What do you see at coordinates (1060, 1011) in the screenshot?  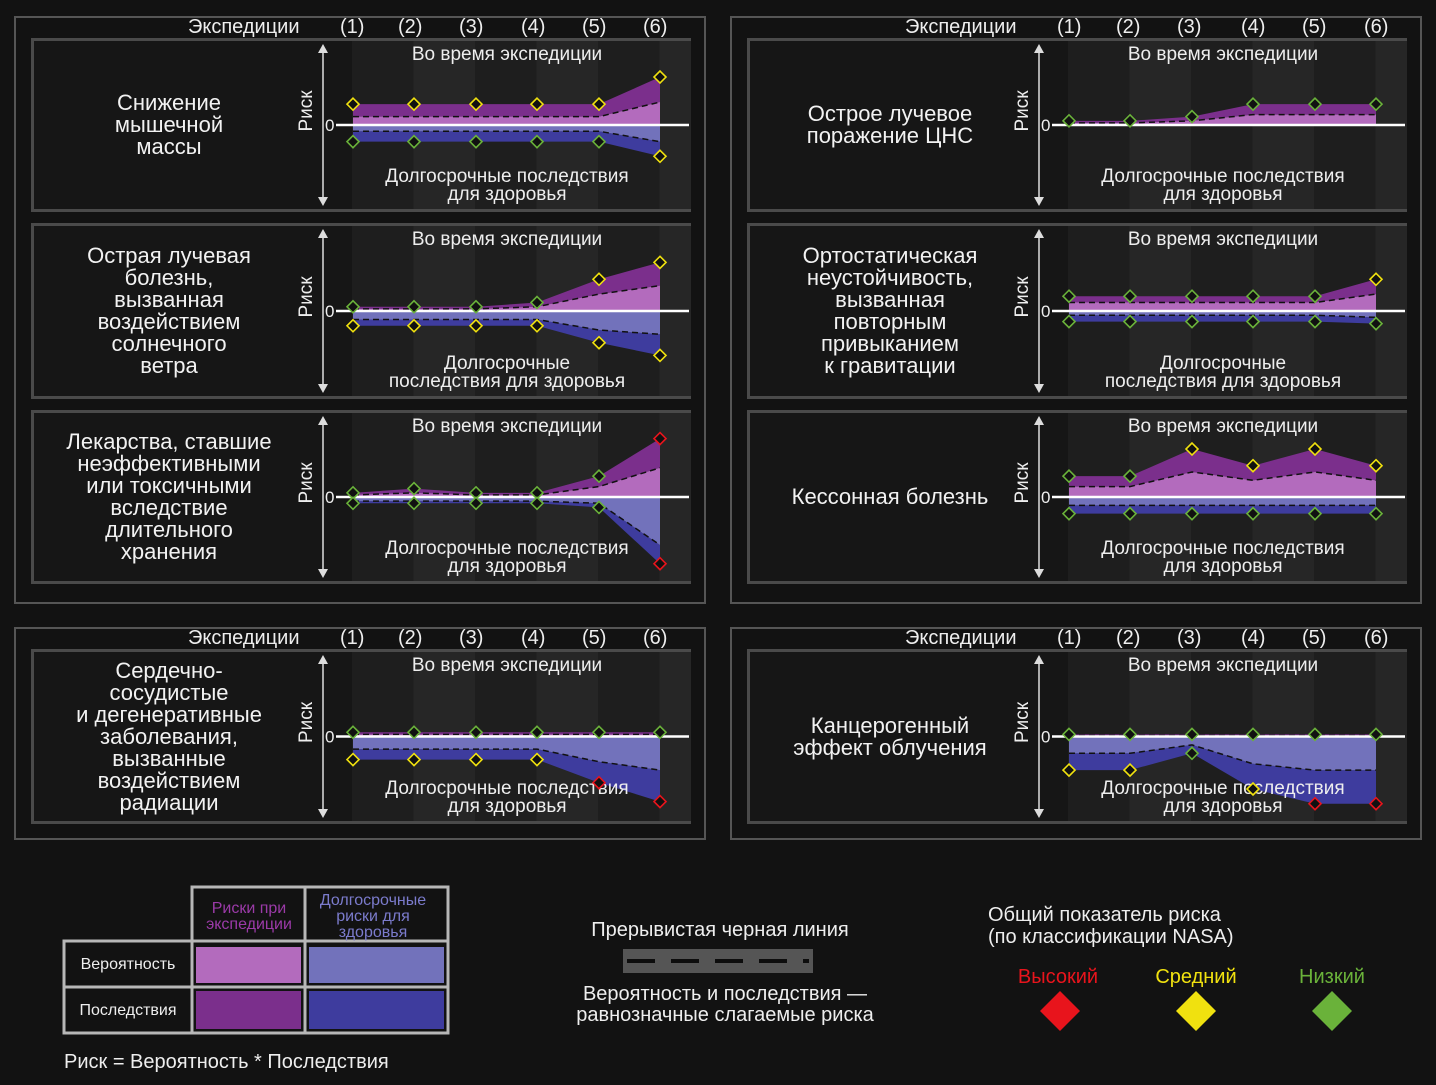 I see `diamond-high-icon` at bounding box center [1060, 1011].